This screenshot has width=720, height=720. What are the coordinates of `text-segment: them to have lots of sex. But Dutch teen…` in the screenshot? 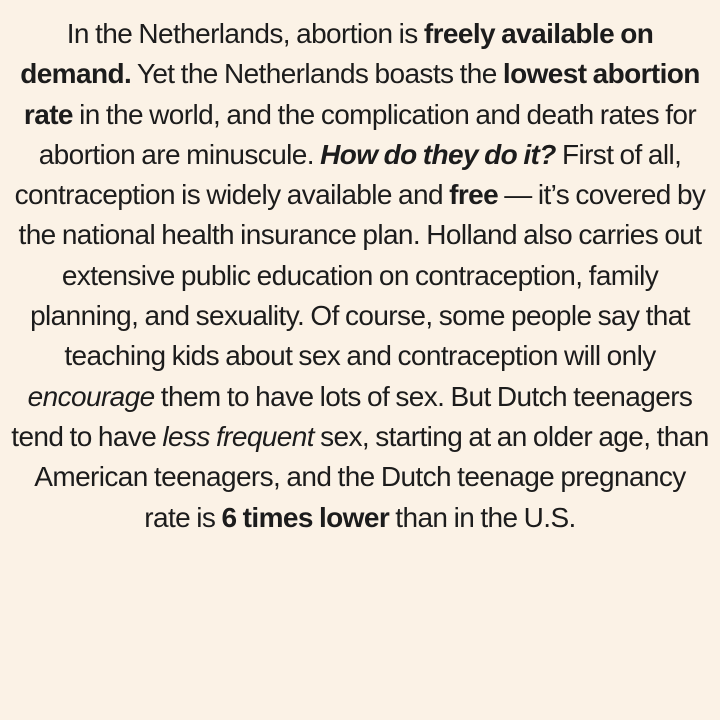 It's located at (352, 416).